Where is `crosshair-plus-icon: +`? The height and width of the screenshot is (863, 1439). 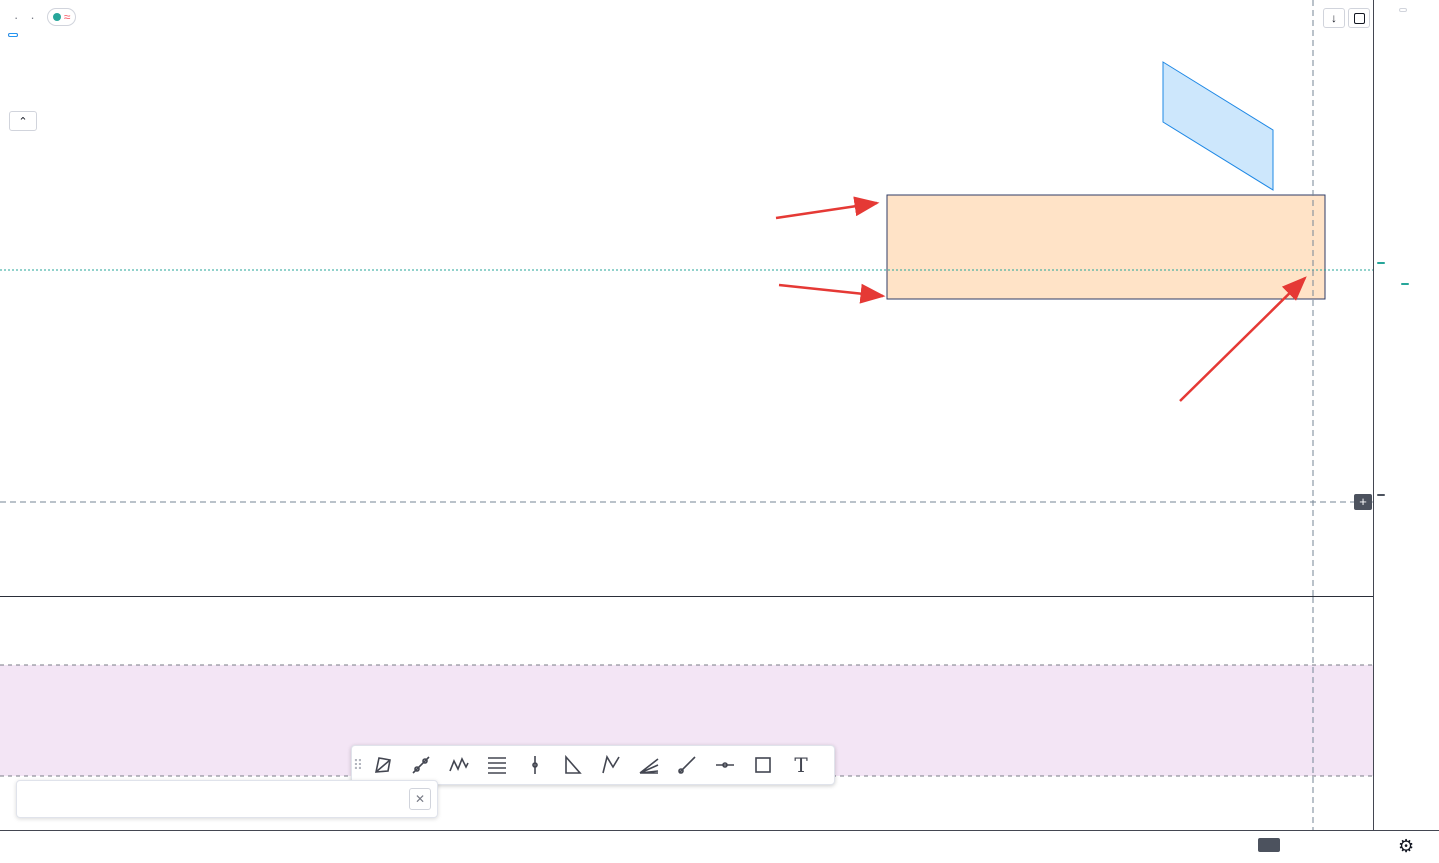 crosshair-plus-icon: + is located at coordinates (1363, 502).